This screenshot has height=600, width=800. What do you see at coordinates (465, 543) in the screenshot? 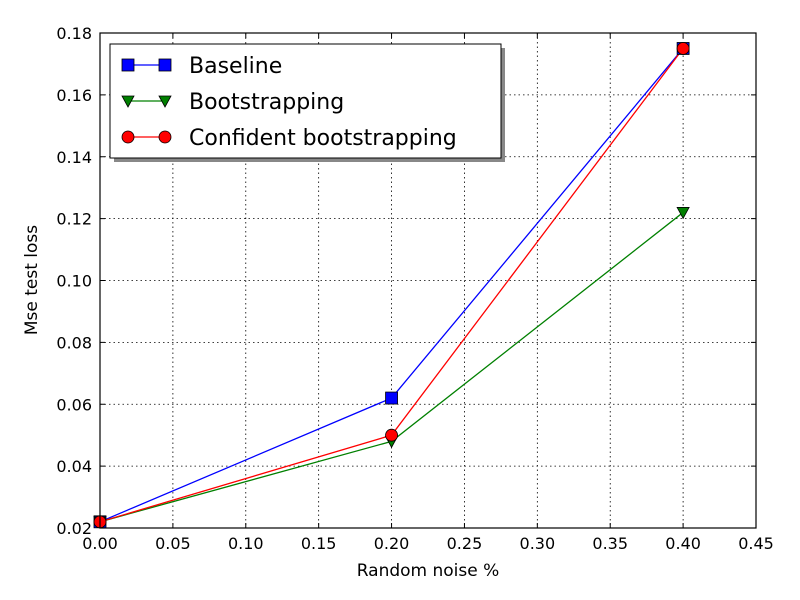
I see `x-tick-label: 0.25` at bounding box center [465, 543].